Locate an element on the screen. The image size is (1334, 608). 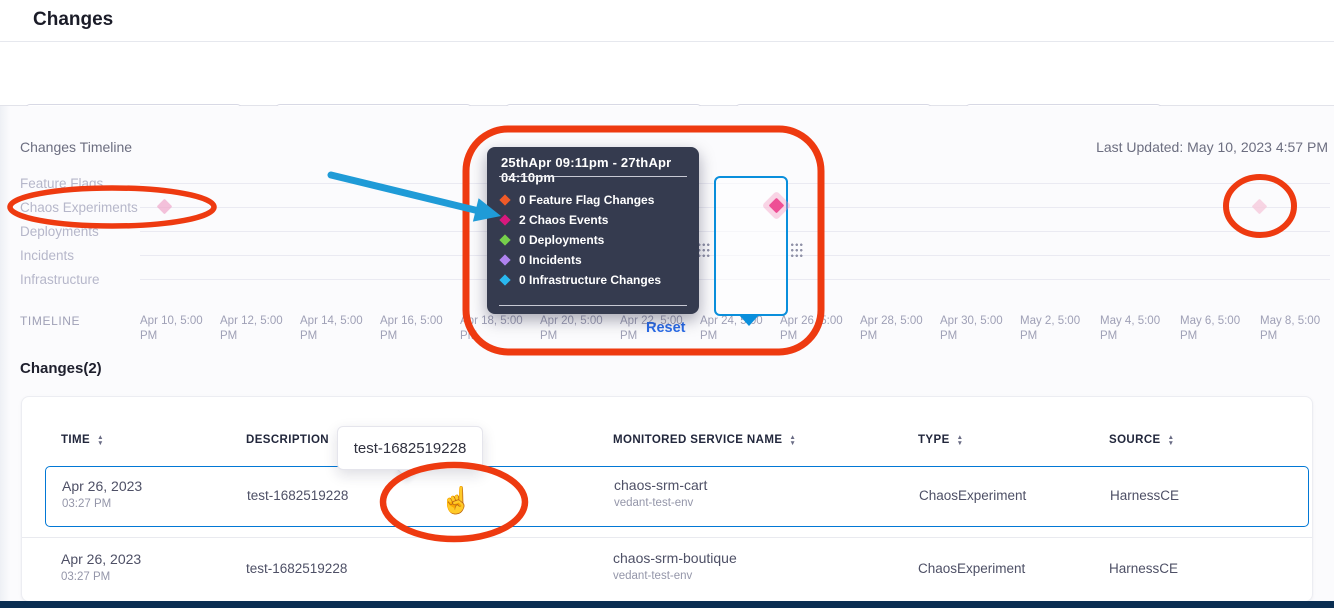
timeline-row-infrastructure: Infrastructure is located at coordinates (60, 279).